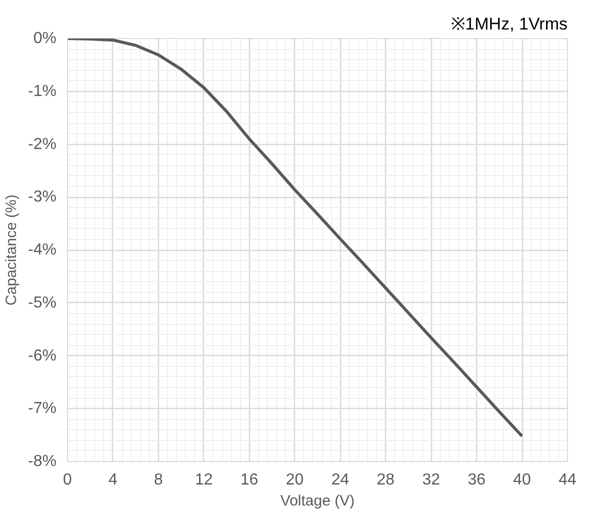 The height and width of the screenshot is (512, 589). What do you see at coordinates (42, 461) in the screenshot?
I see `y-tick-label: -8%` at bounding box center [42, 461].